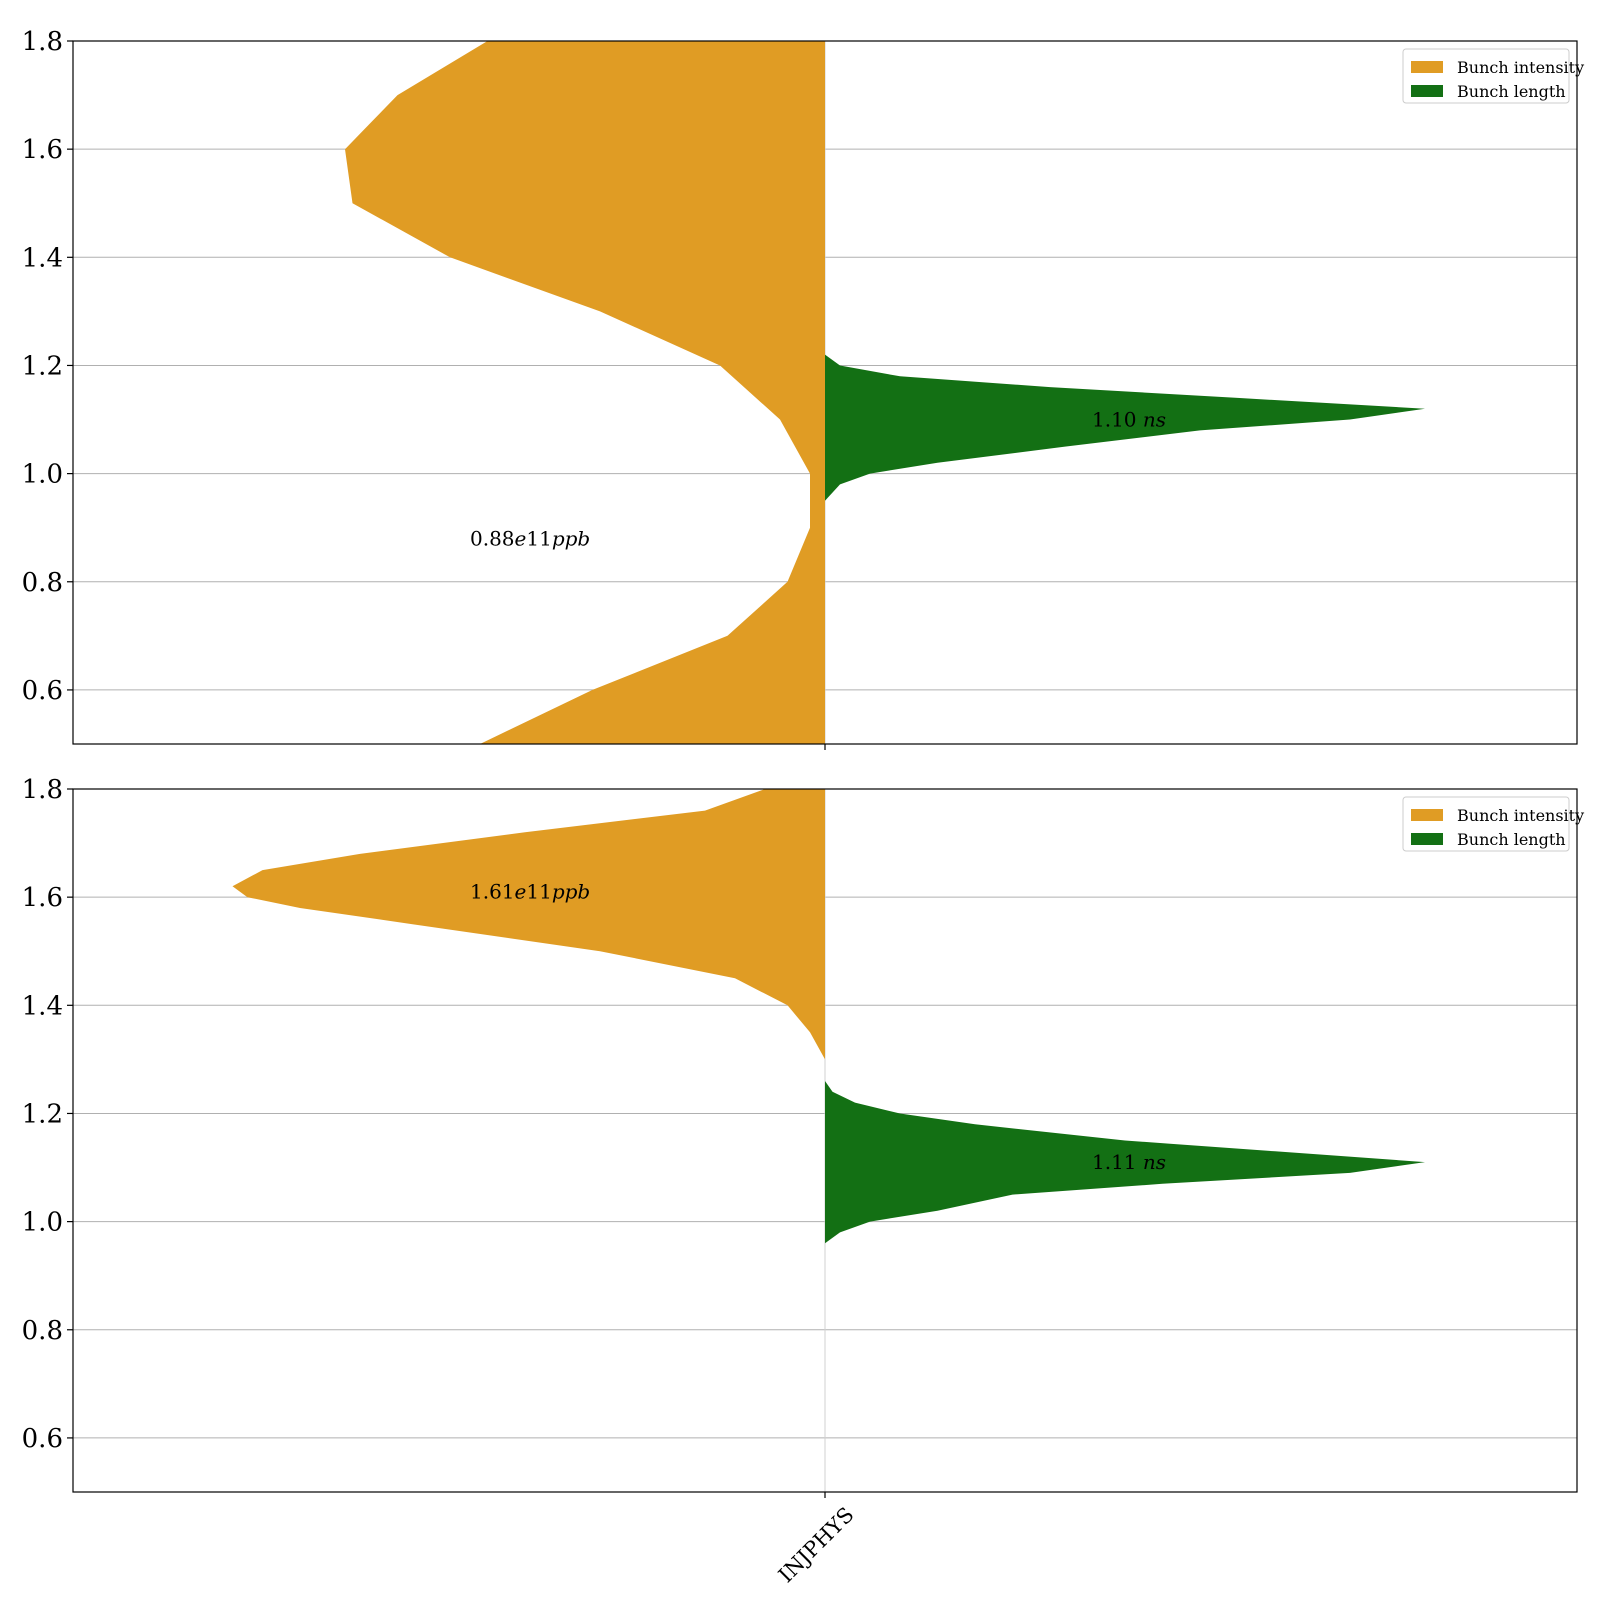 This screenshot has height=1600, width=1600. I want to click on annotation-length: 1.10 ns, so click(1129, 420).